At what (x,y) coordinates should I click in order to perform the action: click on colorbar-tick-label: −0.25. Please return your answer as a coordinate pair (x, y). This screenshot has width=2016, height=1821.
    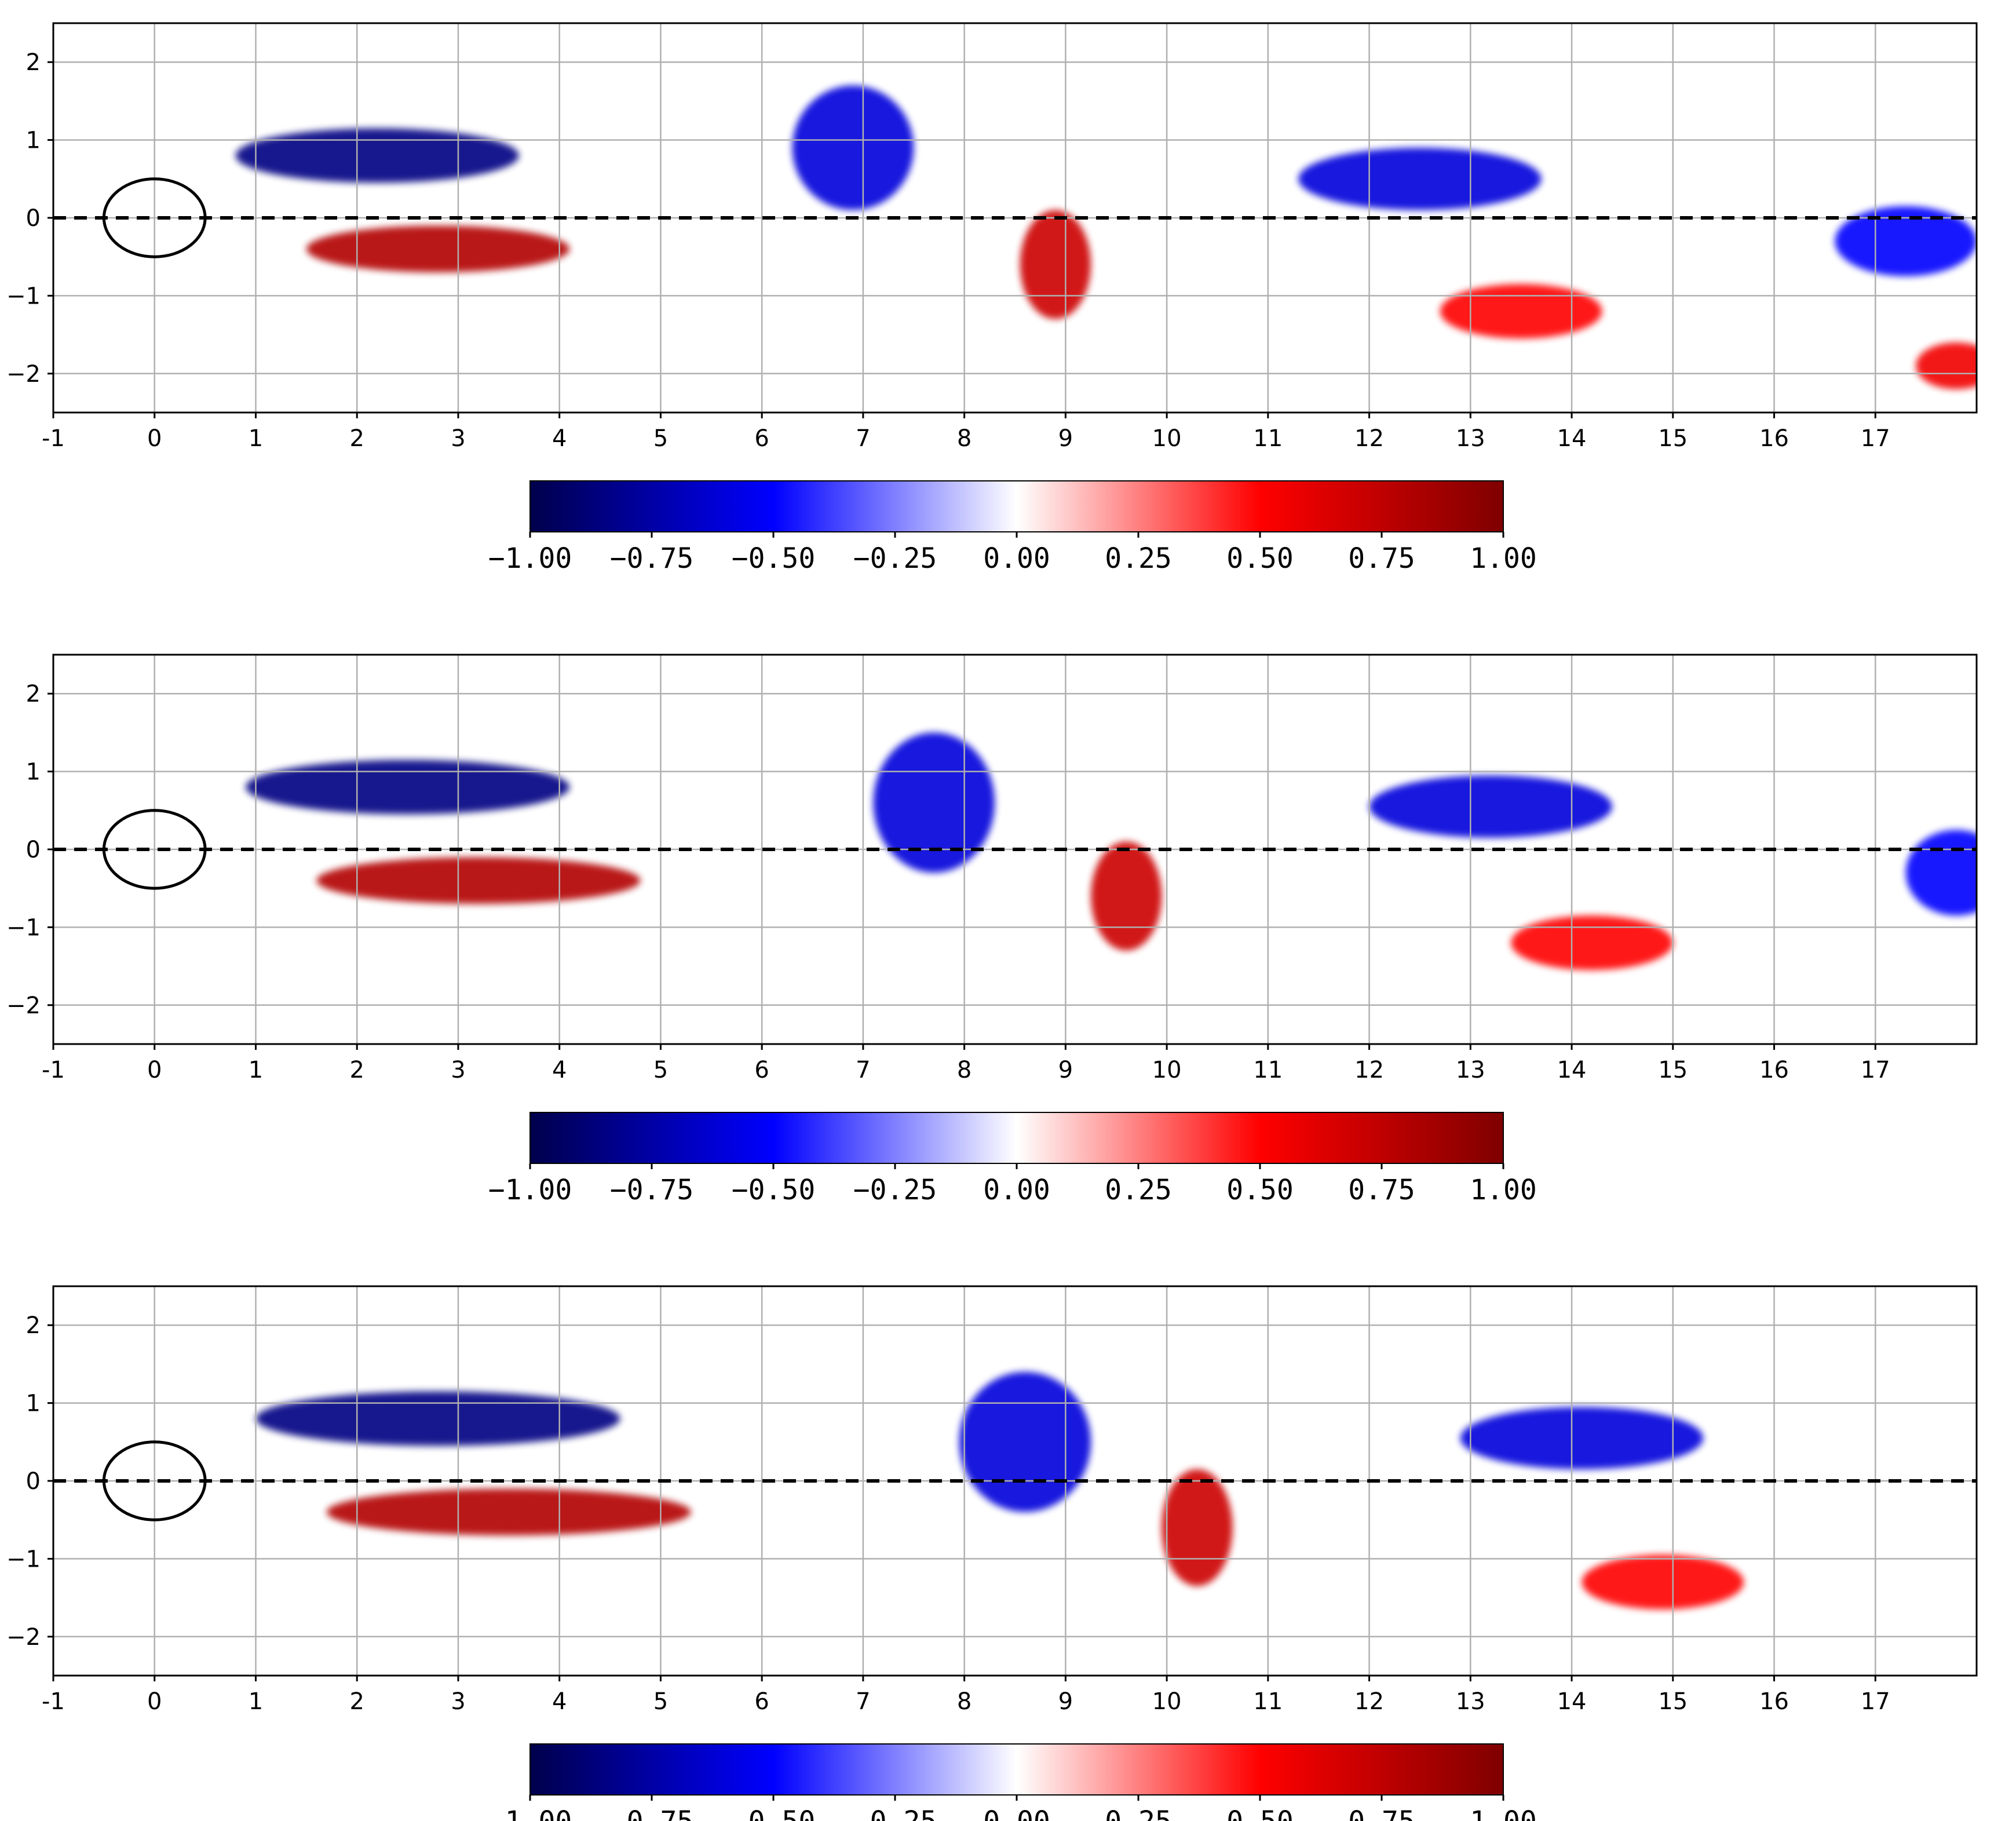
    Looking at the image, I should click on (895, 558).